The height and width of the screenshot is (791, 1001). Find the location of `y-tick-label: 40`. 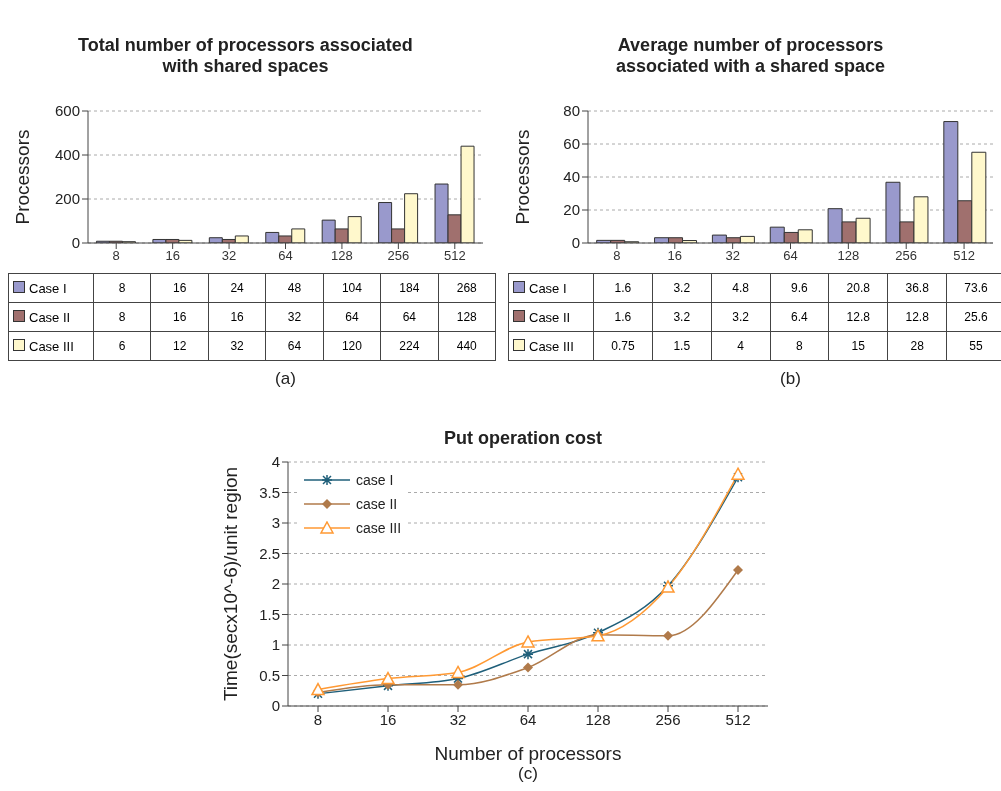

y-tick-label: 40 is located at coordinates (571, 177).